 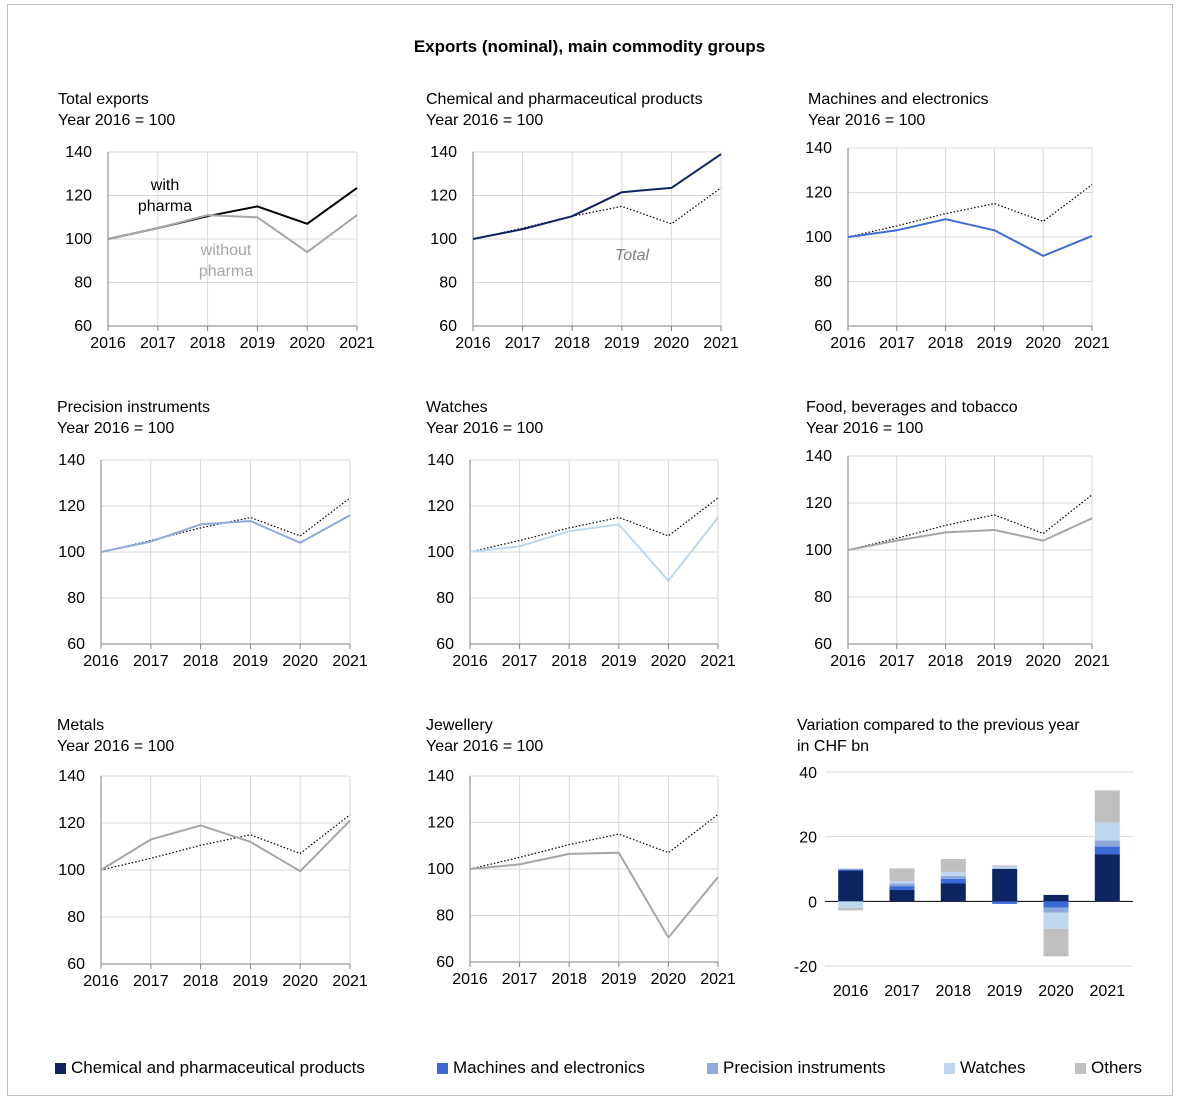 I want to click on annotation-with-pharma: pharma, so click(x=165, y=206).